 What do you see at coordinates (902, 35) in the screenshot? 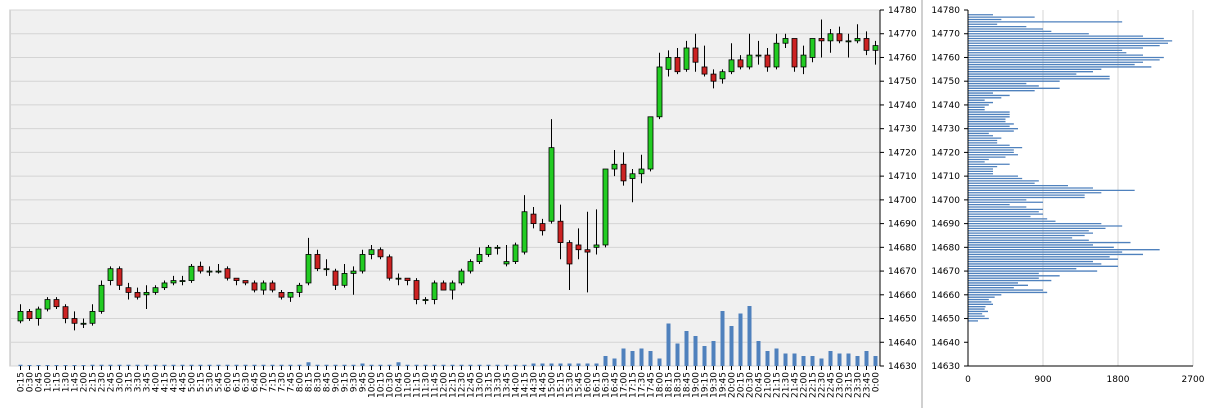
I see `y-tick-label: 14770` at bounding box center [902, 35].